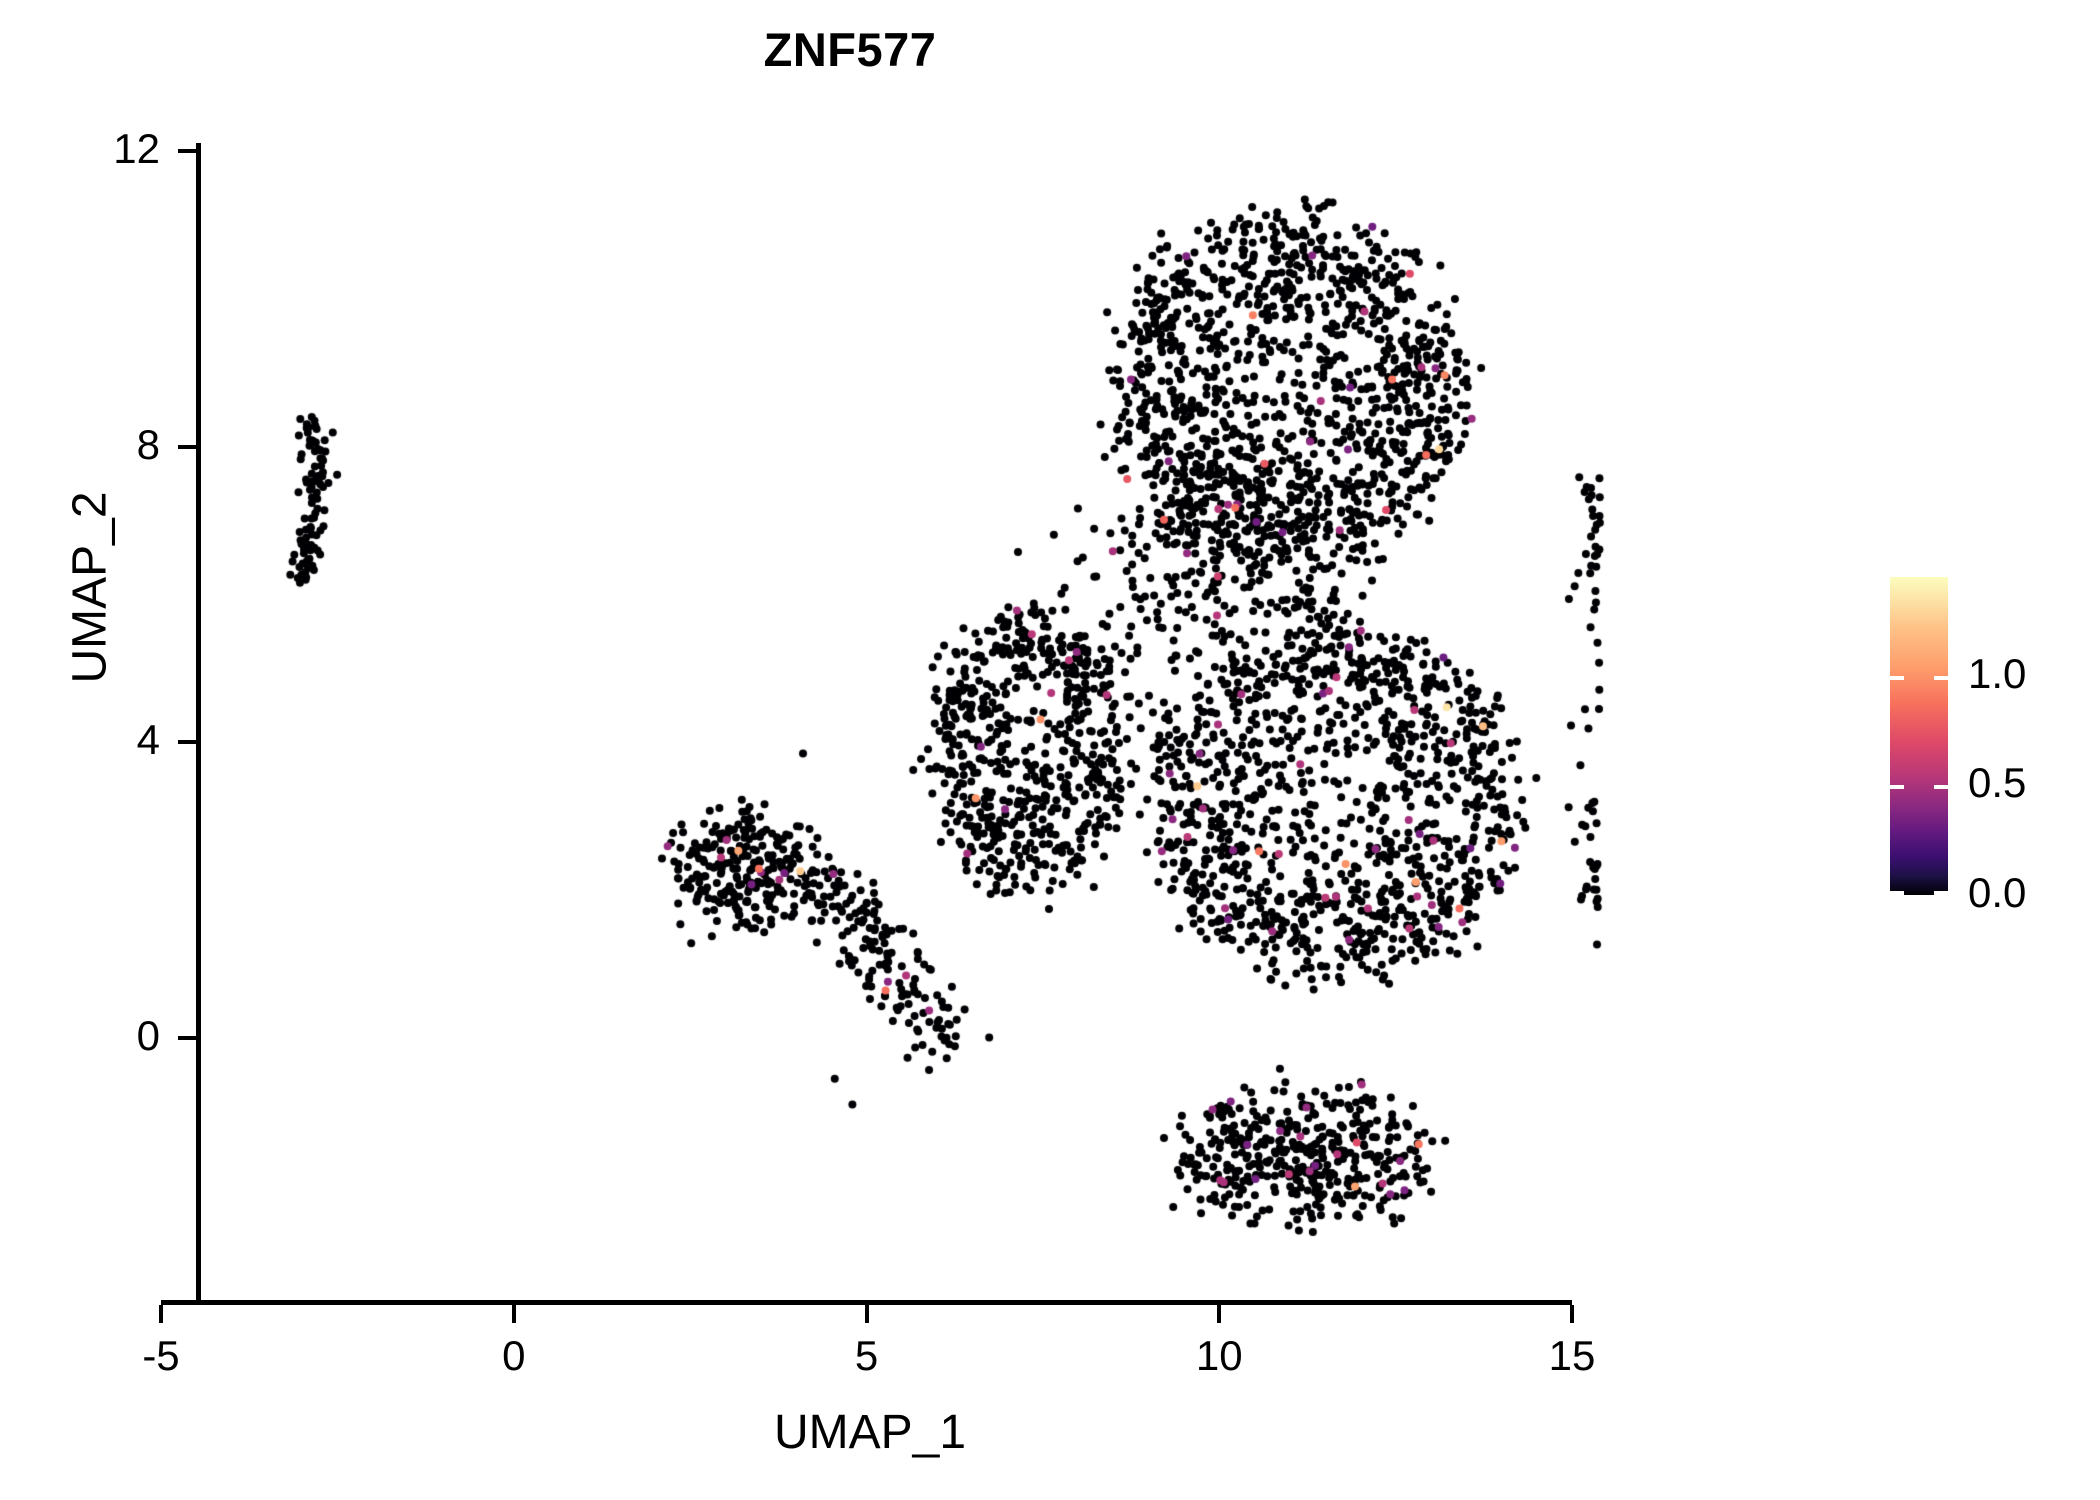 The height and width of the screenshot is (1500, 2100). I want to click on x-axis-tick-label: 15, so click(1572, 1355).